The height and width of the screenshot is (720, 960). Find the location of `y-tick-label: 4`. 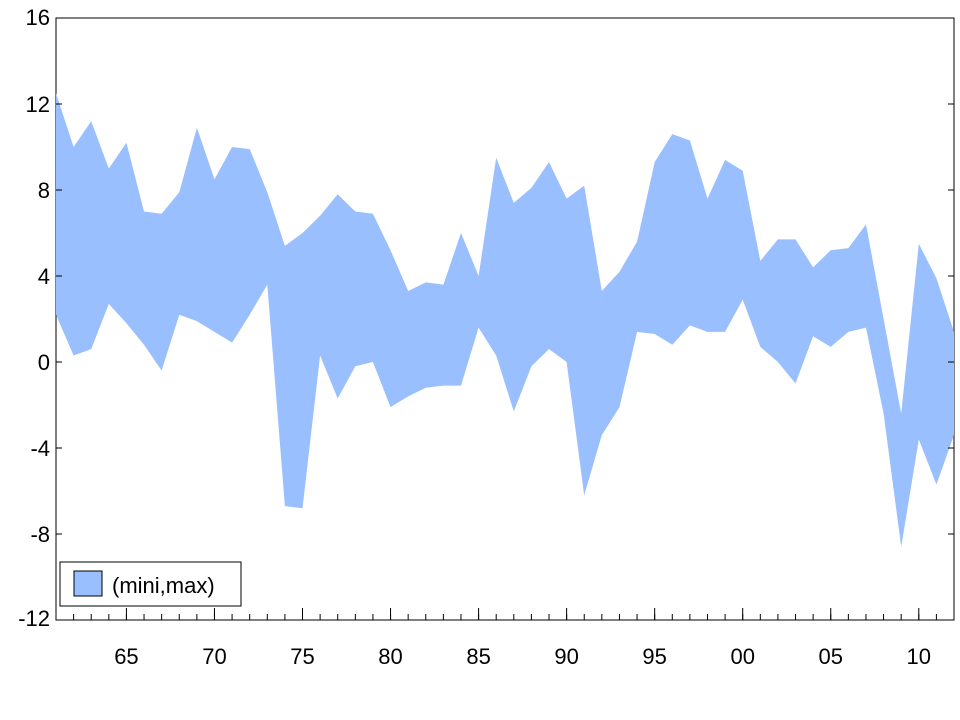

y-tick-label: 4 is located at coordinates (44, 276).